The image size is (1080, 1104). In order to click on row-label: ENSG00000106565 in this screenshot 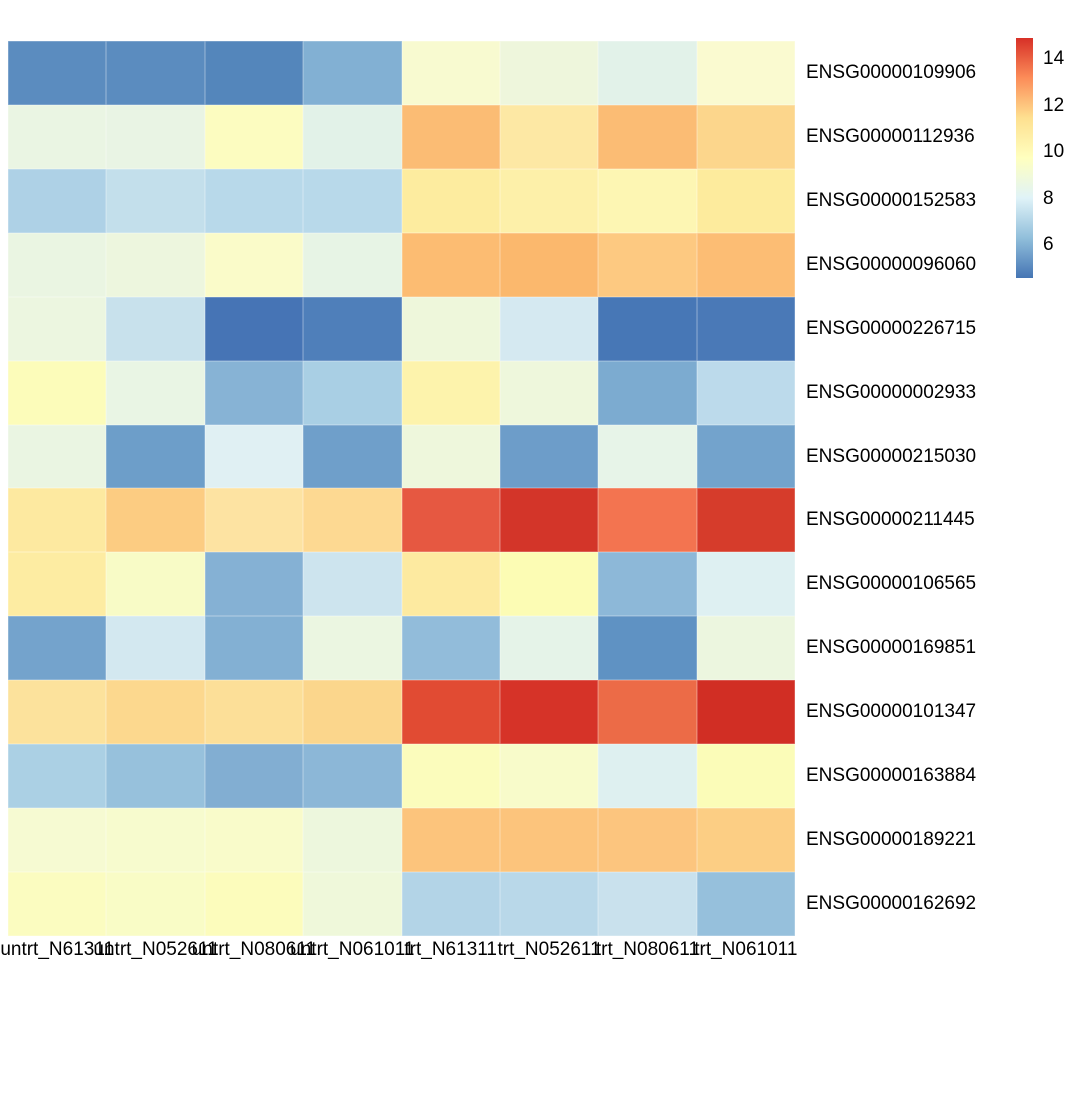, I will do `click(891, 584)`.